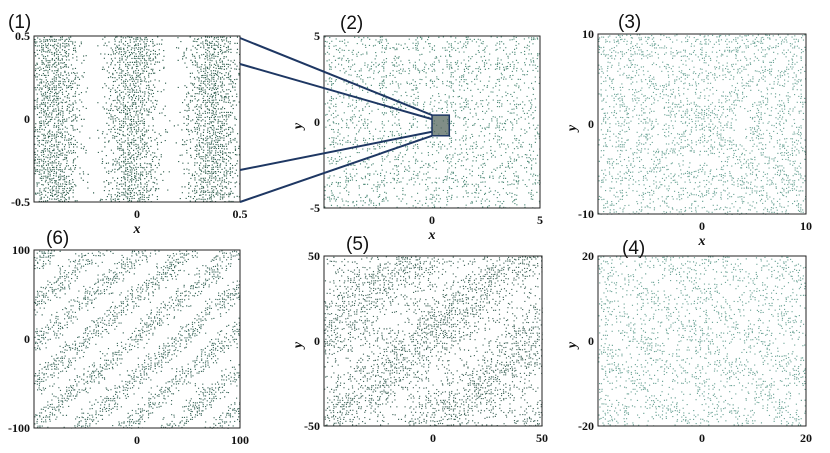 The image size is (830, 453). I want to click on panel-1-point-cloud, so click(137, 119).